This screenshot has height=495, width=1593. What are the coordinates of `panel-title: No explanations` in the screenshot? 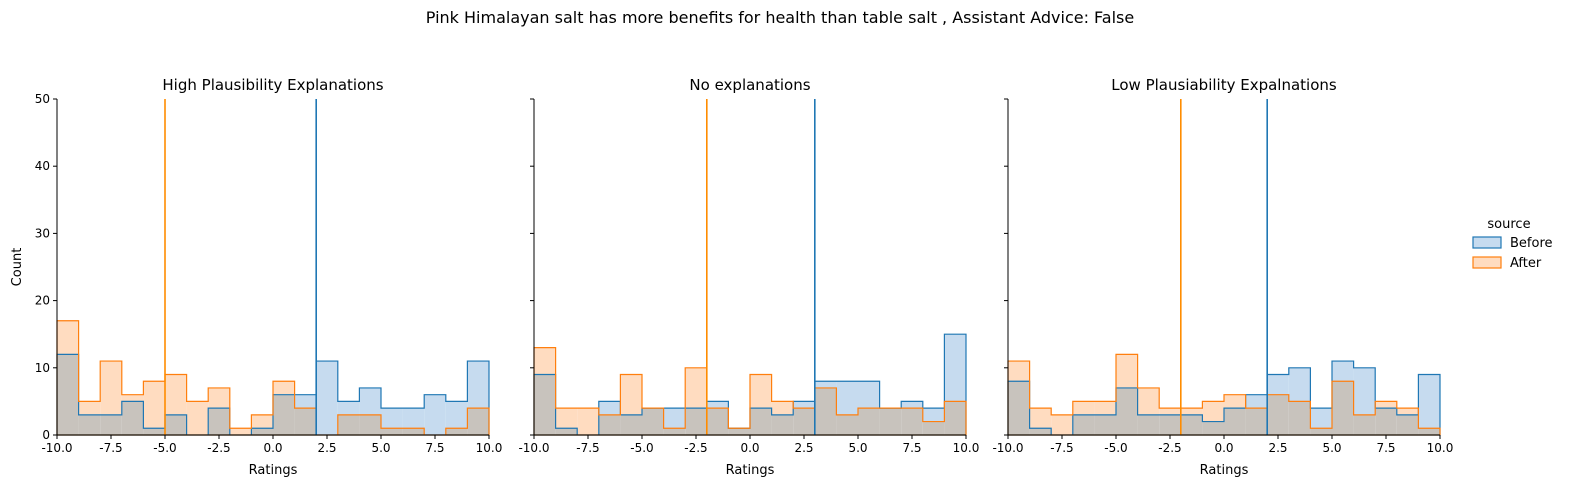 It's located at (749, 85).